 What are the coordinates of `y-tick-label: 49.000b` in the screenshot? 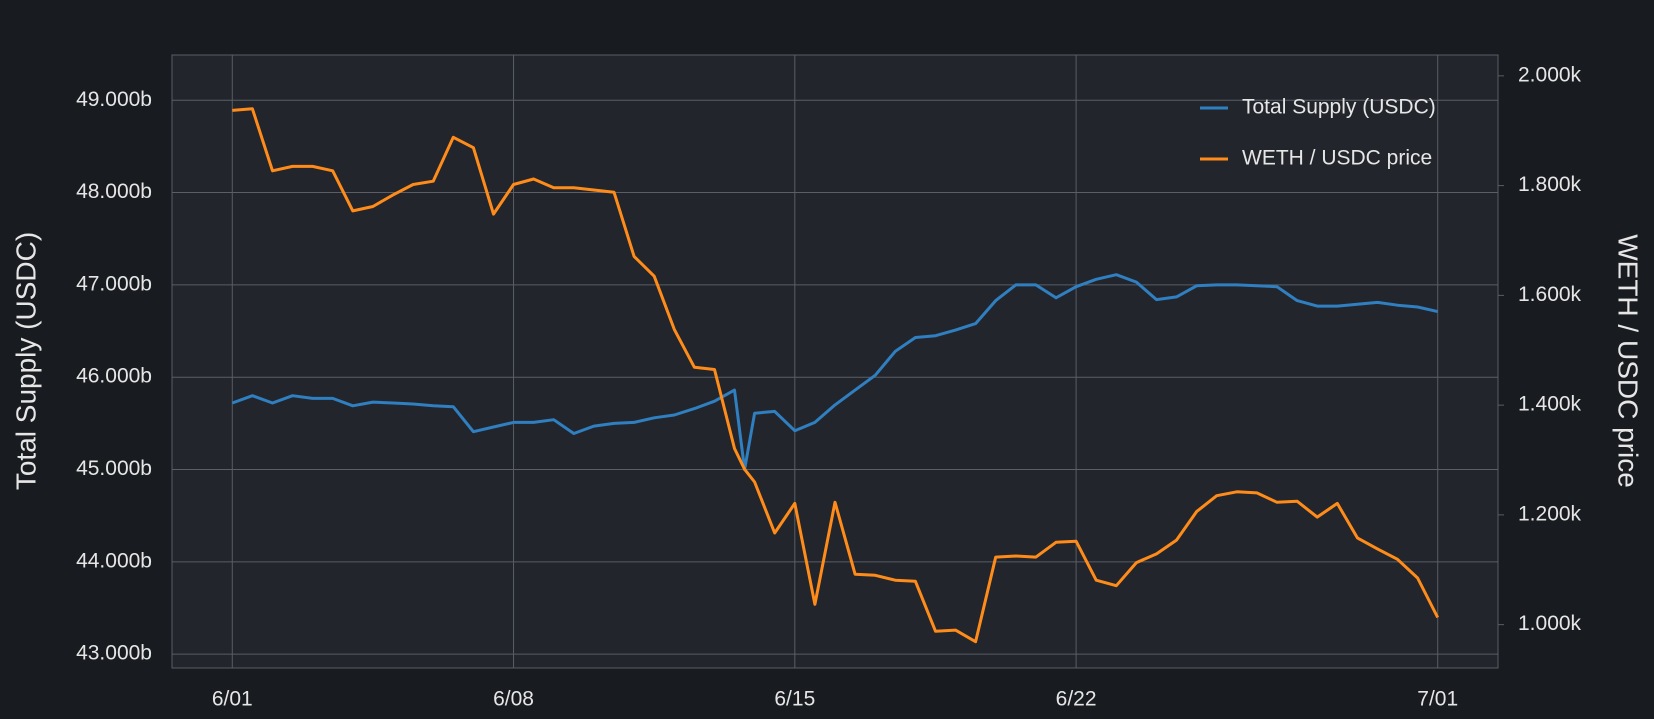 It's located at (114, 99).